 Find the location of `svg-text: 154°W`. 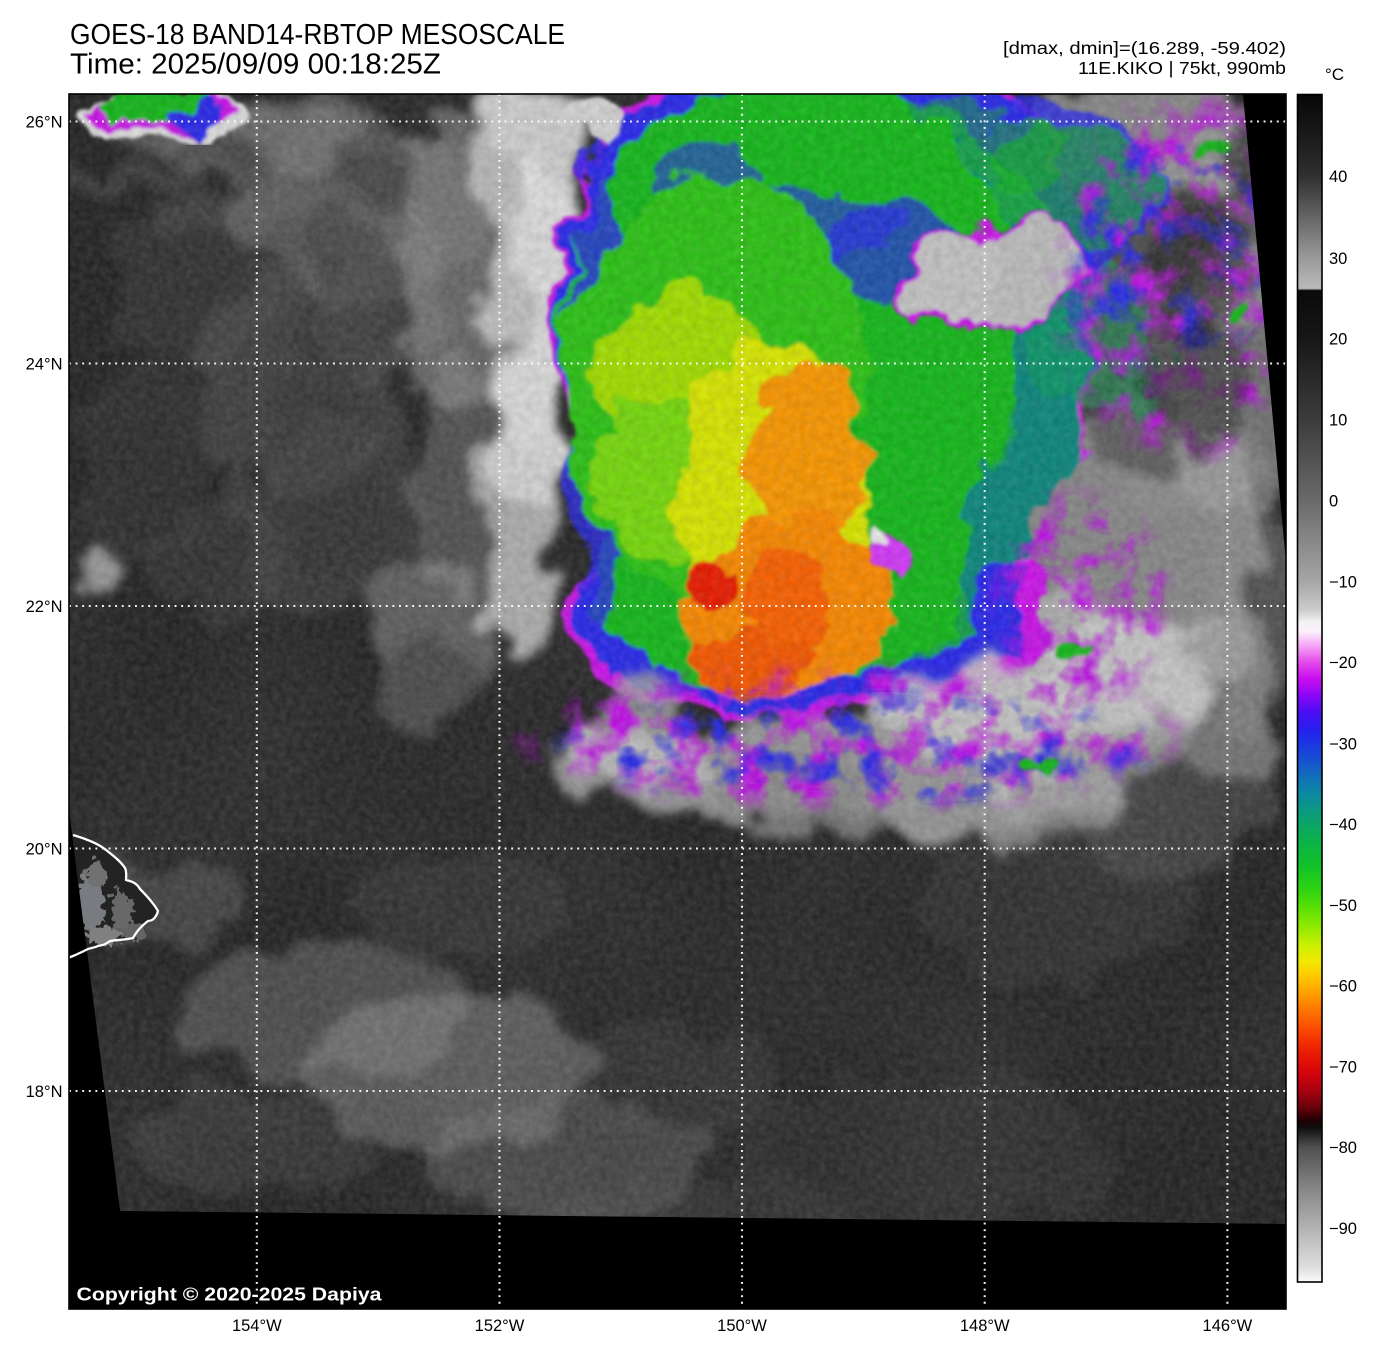

svg-text: 154°W is located at coordinates (257, 1326).